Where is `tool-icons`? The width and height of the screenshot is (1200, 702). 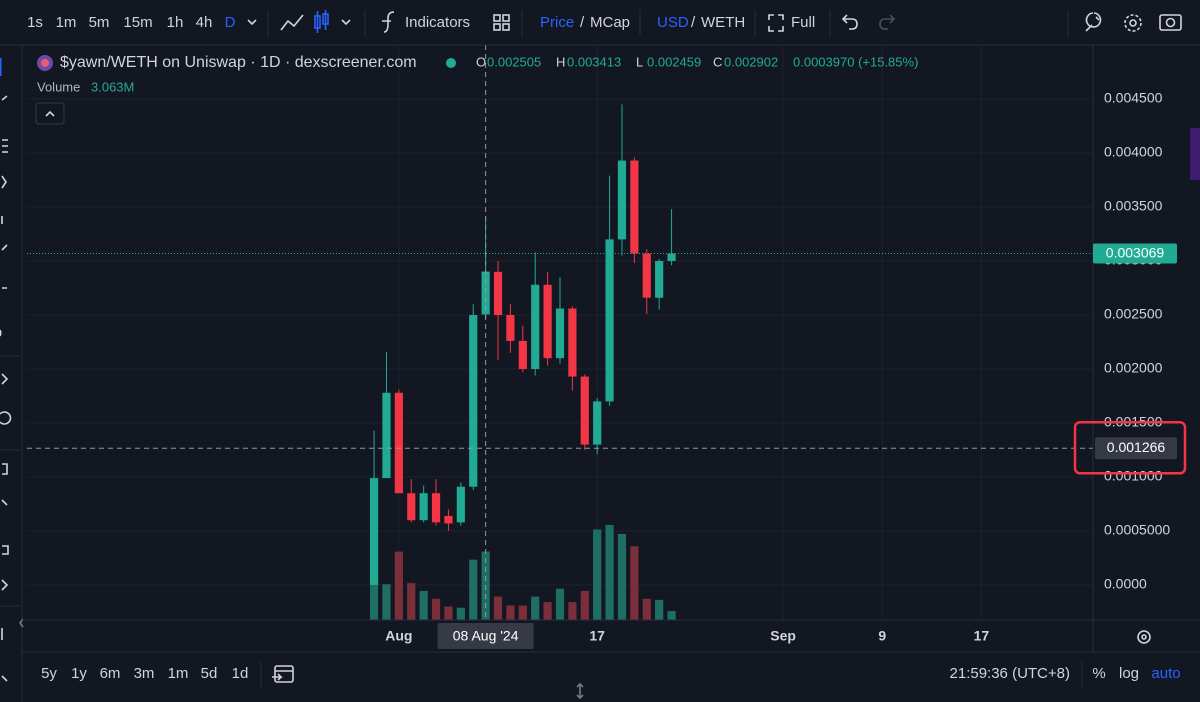 tool-icons is located at coordinates (6, 388).